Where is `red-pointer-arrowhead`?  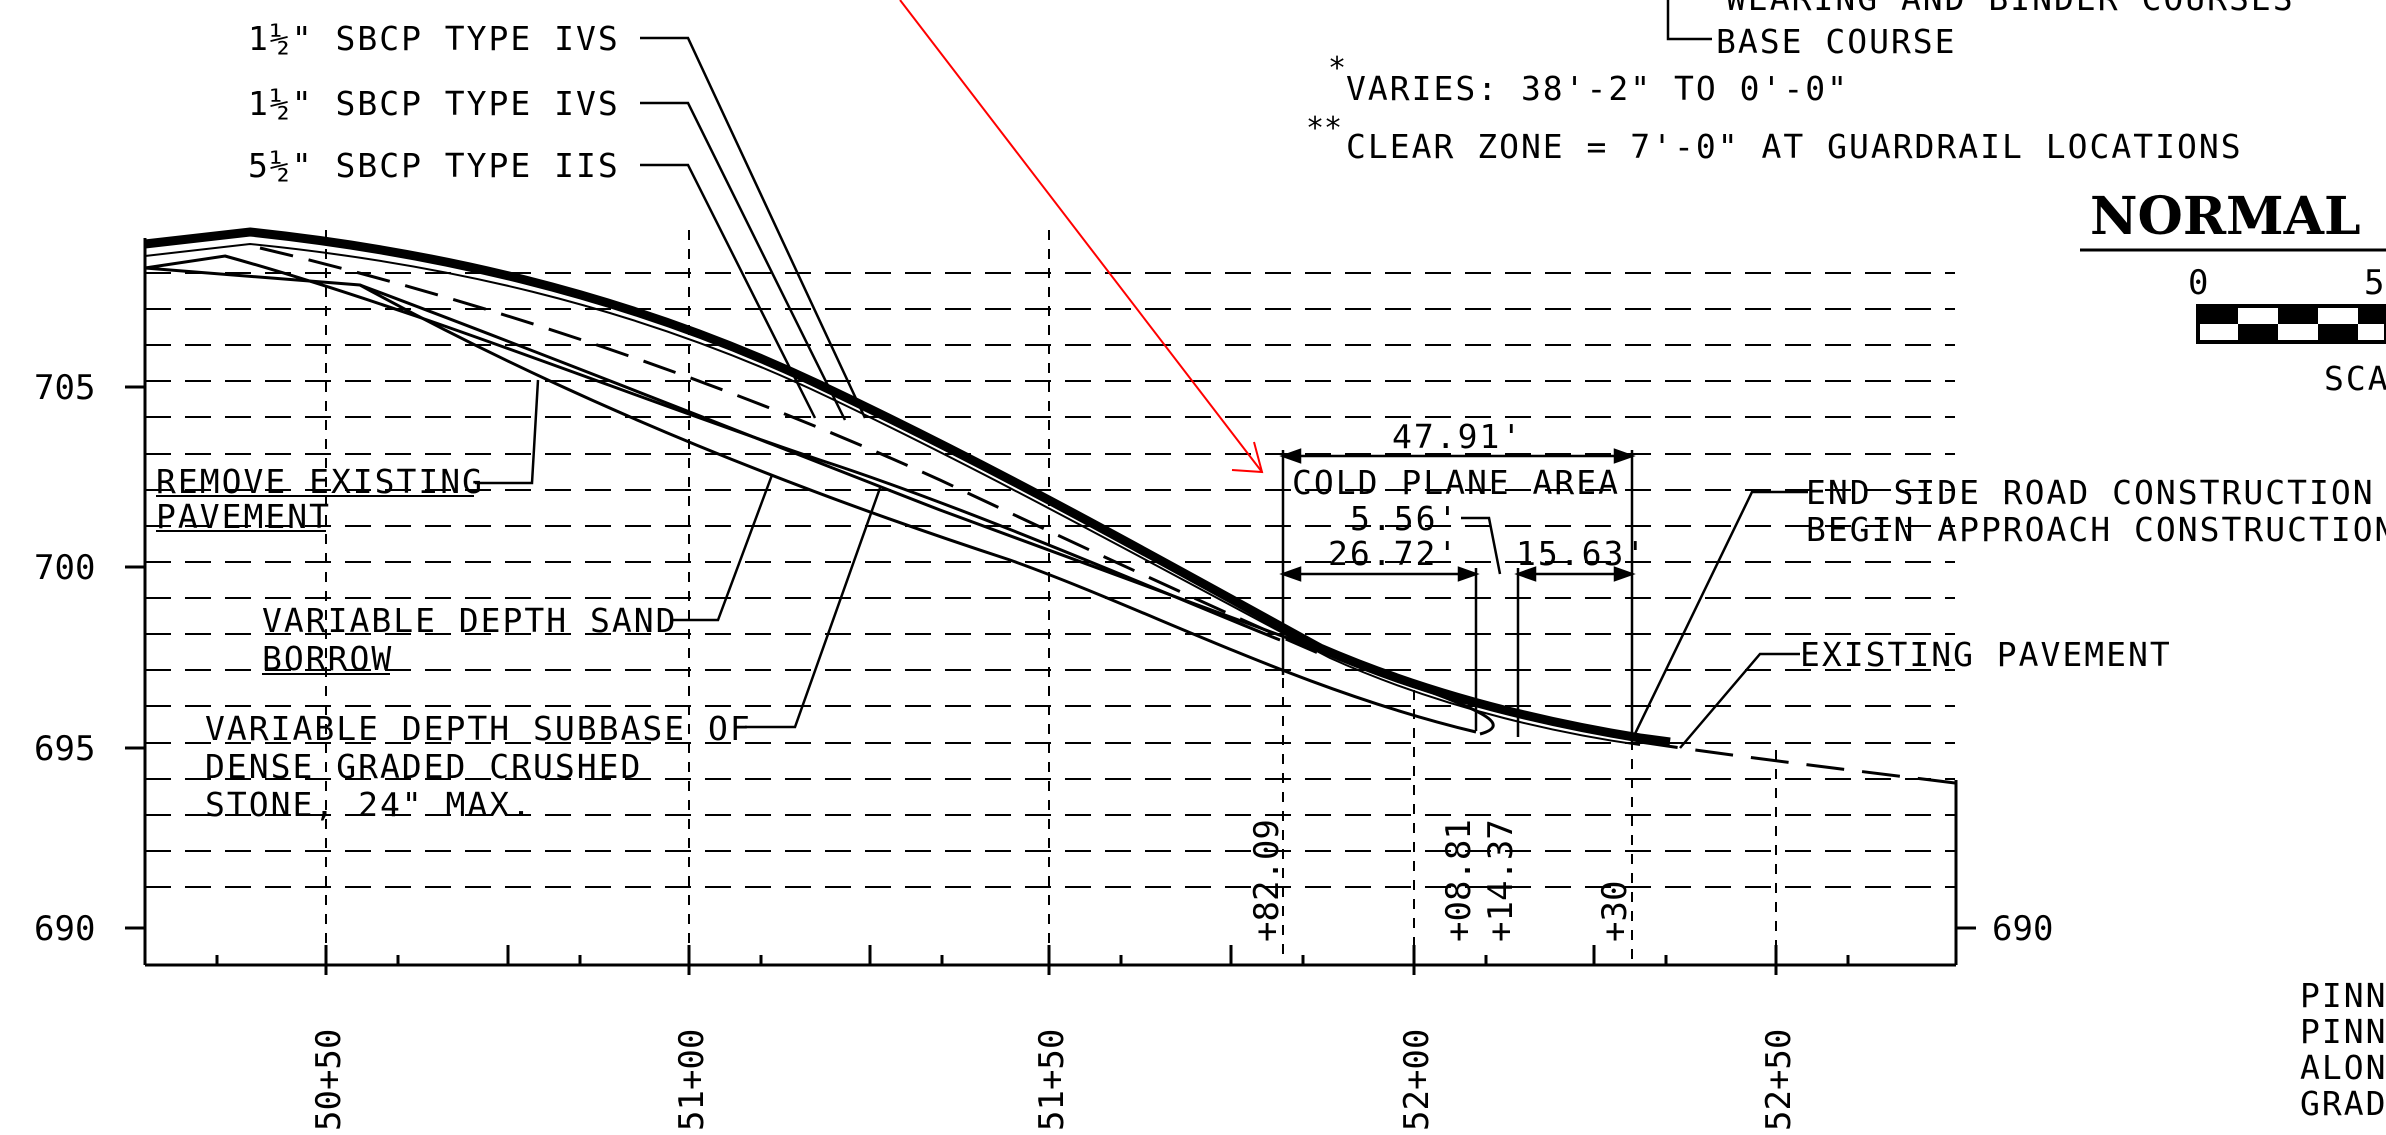
red-pointer-arrowhead is located at coordinates (1247, 457).